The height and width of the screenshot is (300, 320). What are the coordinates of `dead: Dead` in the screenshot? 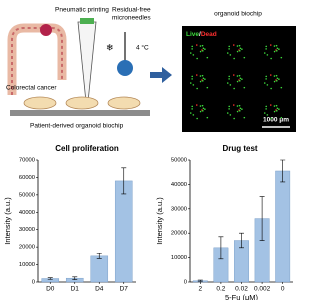 It's located at (209, 34).